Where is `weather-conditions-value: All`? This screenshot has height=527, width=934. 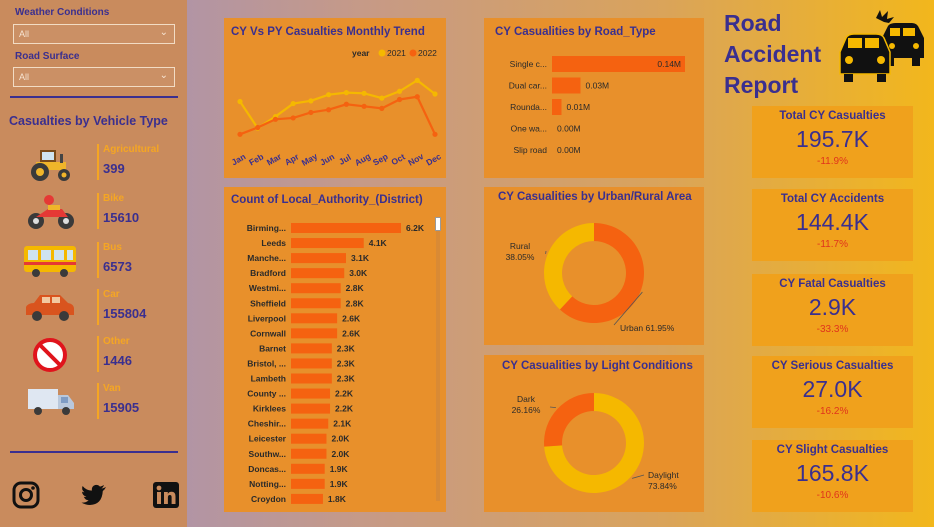
weather-conditions-value: All is located at coordinates (24, 34).